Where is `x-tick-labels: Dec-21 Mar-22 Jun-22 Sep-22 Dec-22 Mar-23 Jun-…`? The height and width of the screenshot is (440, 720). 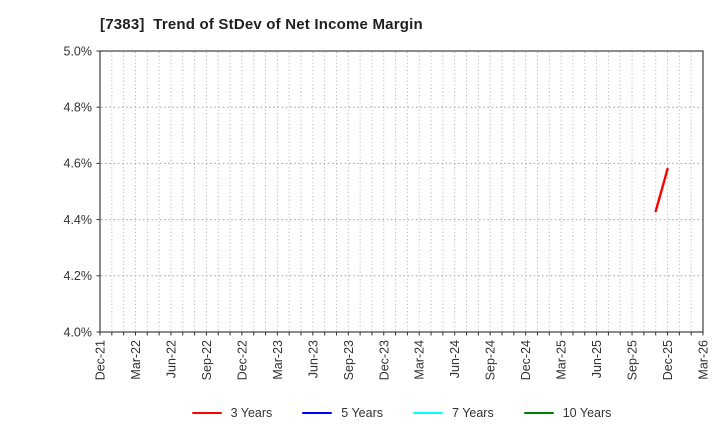
x-tick-labels: Dec-21 Mar-22 Jun-22 Sep-22 Dec-22 Mar-23 Jun-… is located at coordinates (402, 360).